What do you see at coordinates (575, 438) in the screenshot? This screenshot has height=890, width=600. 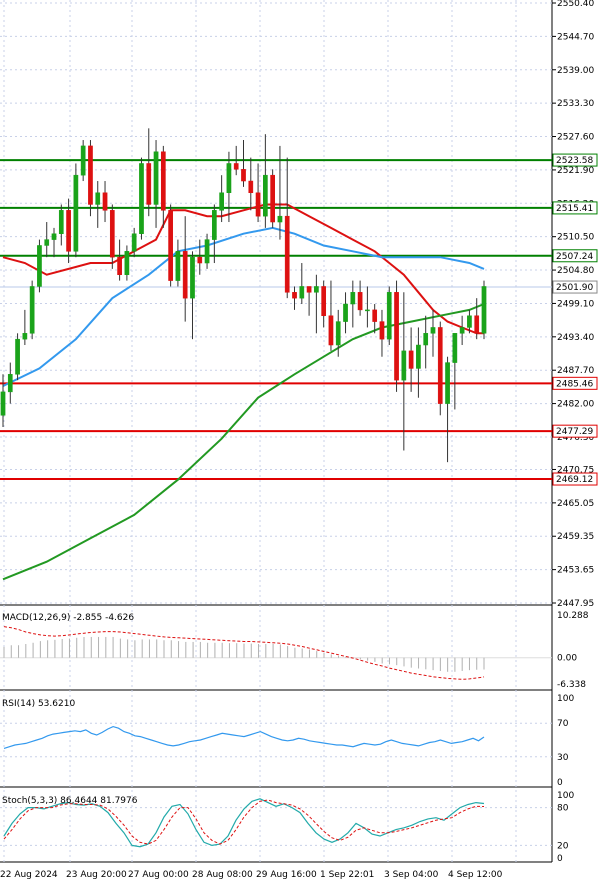 I see `price-tick-label: 2476.30` at bounding box center [575, 438].